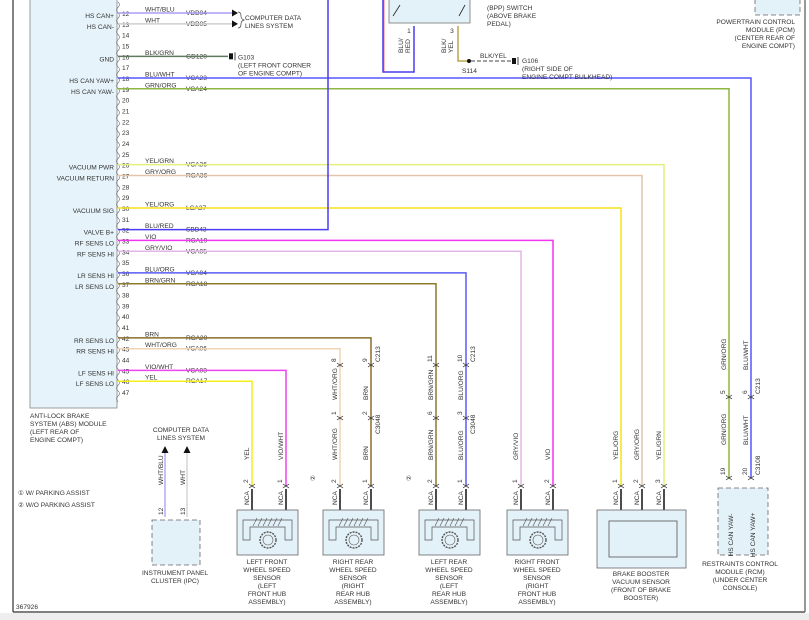 The height and width of the screenshot is (620, 809). I want to click on abs-pin-function: RR SENS HI, so click(95, 352).